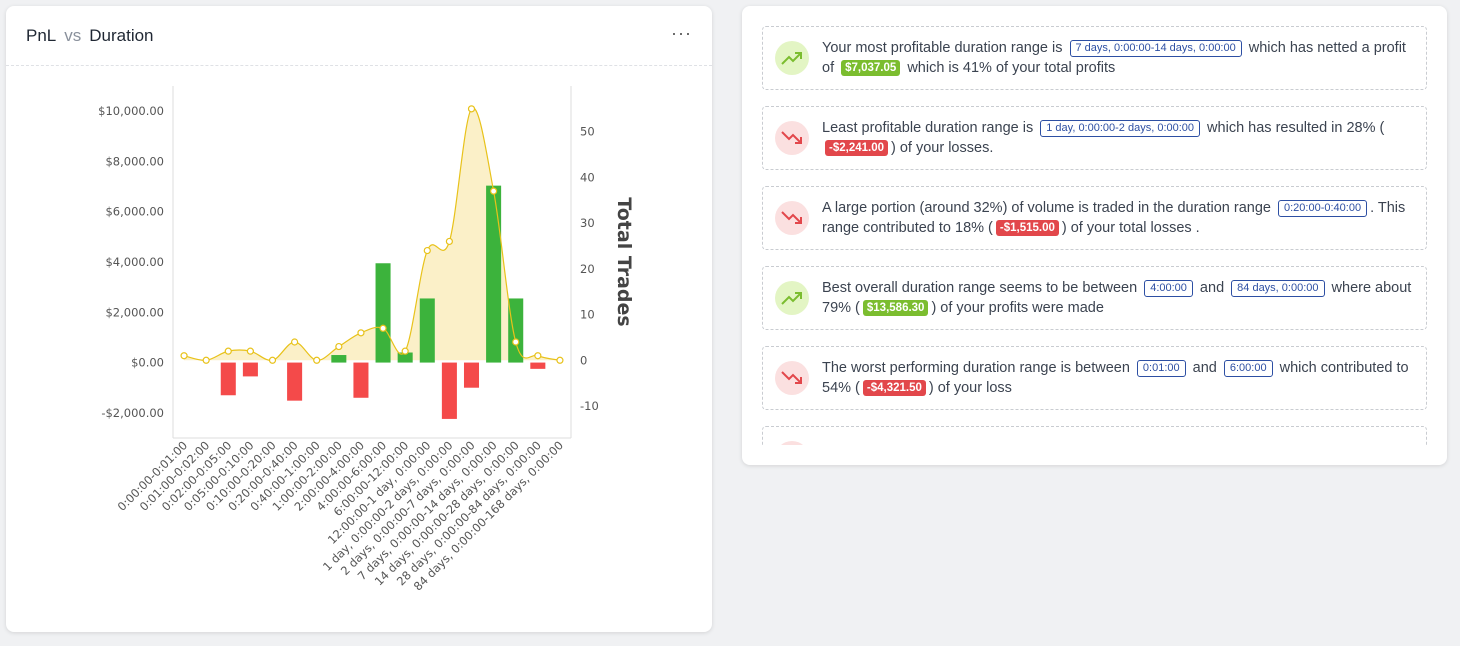  I want to click on insight-text-segment: . This range contributed to 18% (, so click(1114, 218).